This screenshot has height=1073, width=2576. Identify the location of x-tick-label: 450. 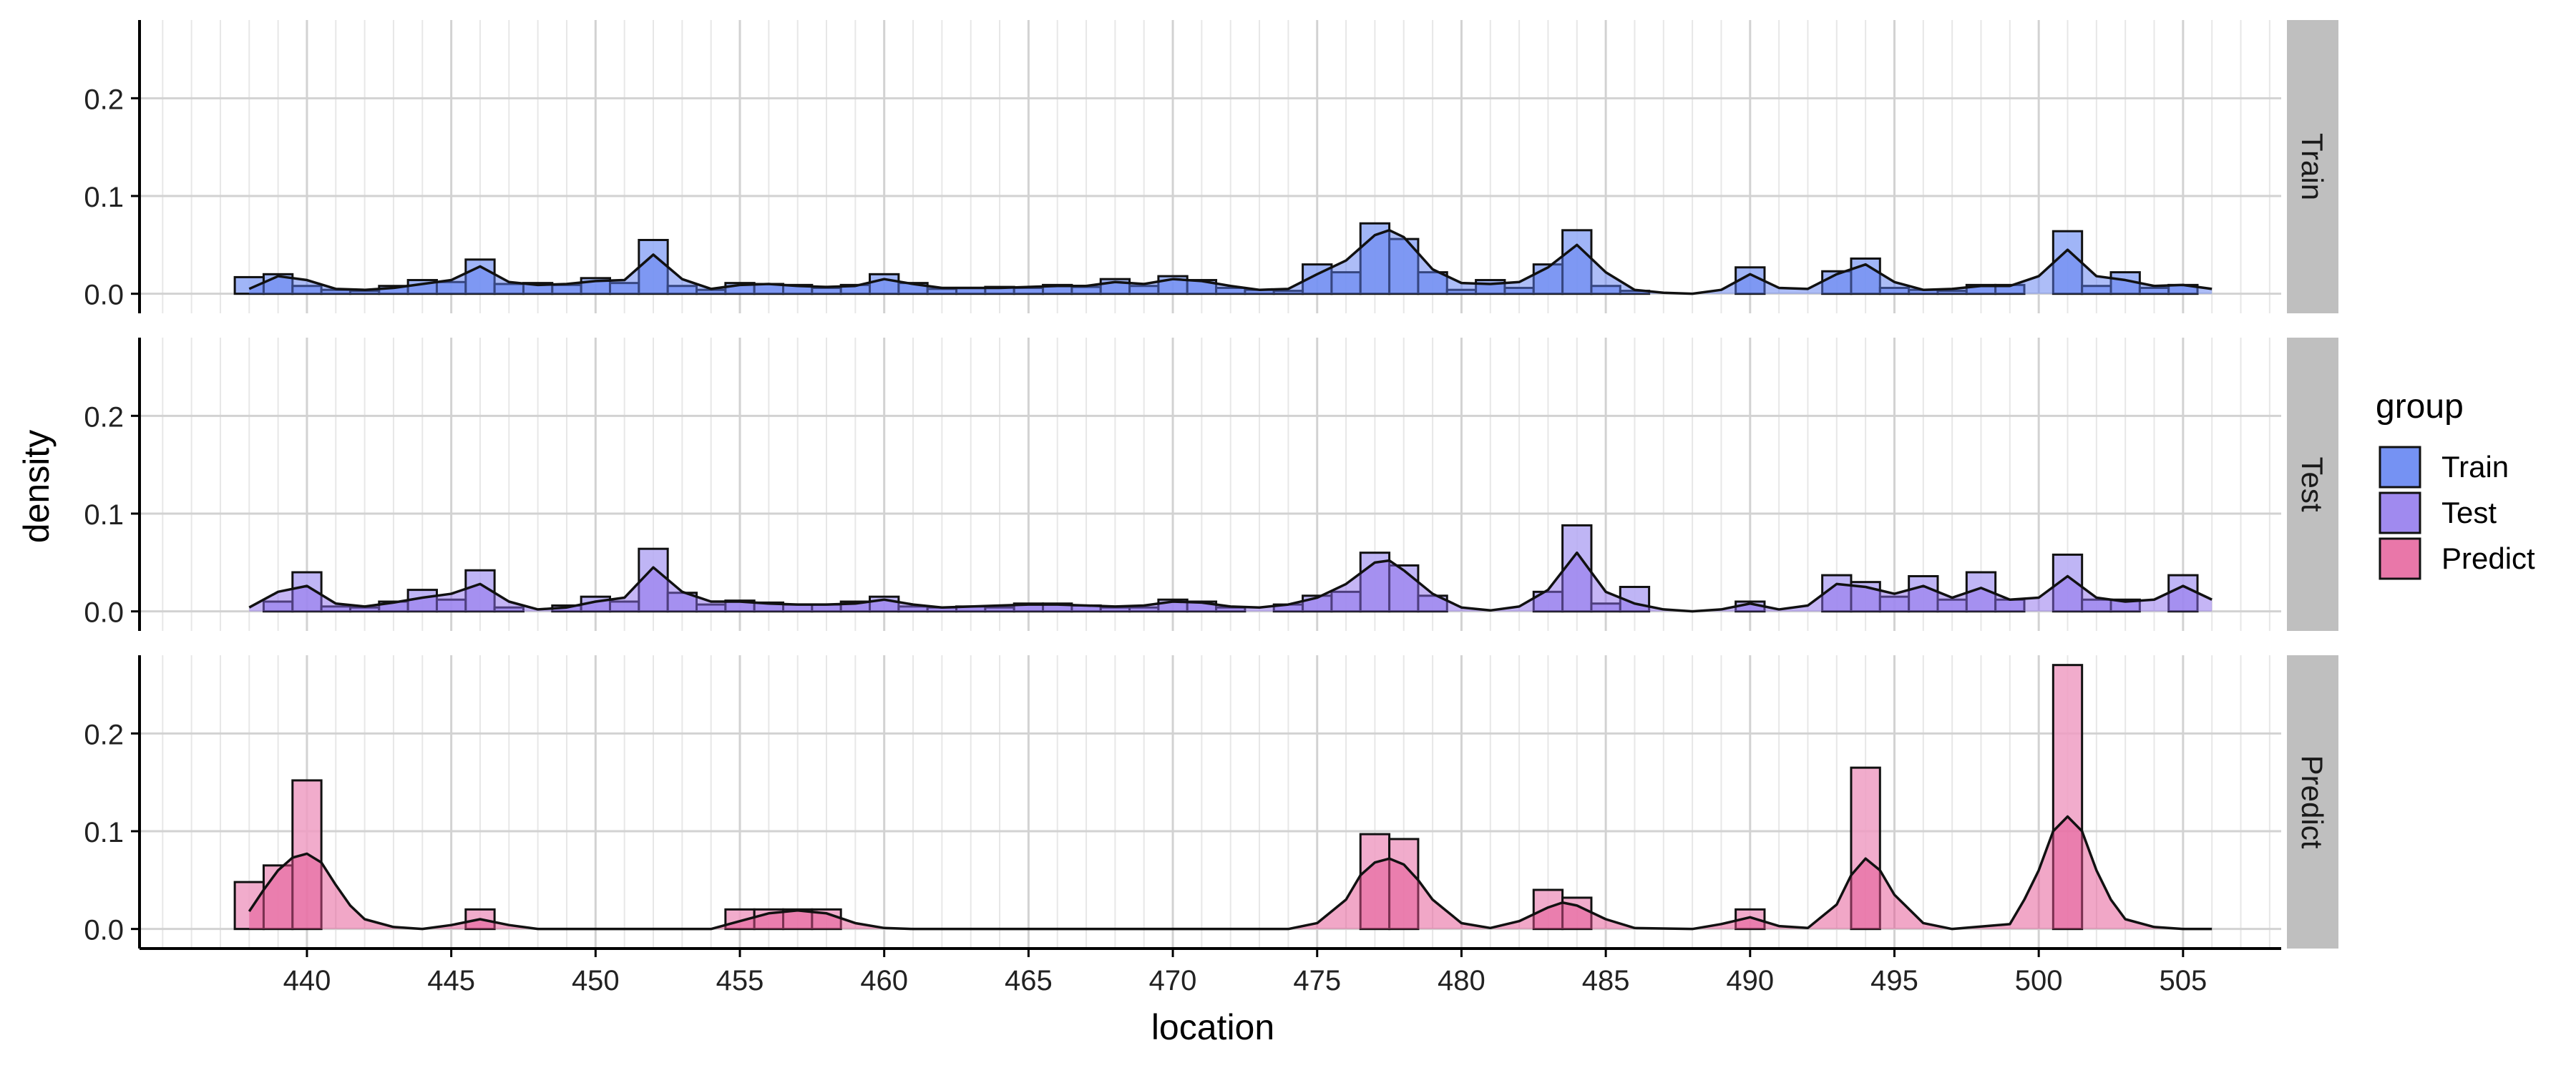
(596, 980).